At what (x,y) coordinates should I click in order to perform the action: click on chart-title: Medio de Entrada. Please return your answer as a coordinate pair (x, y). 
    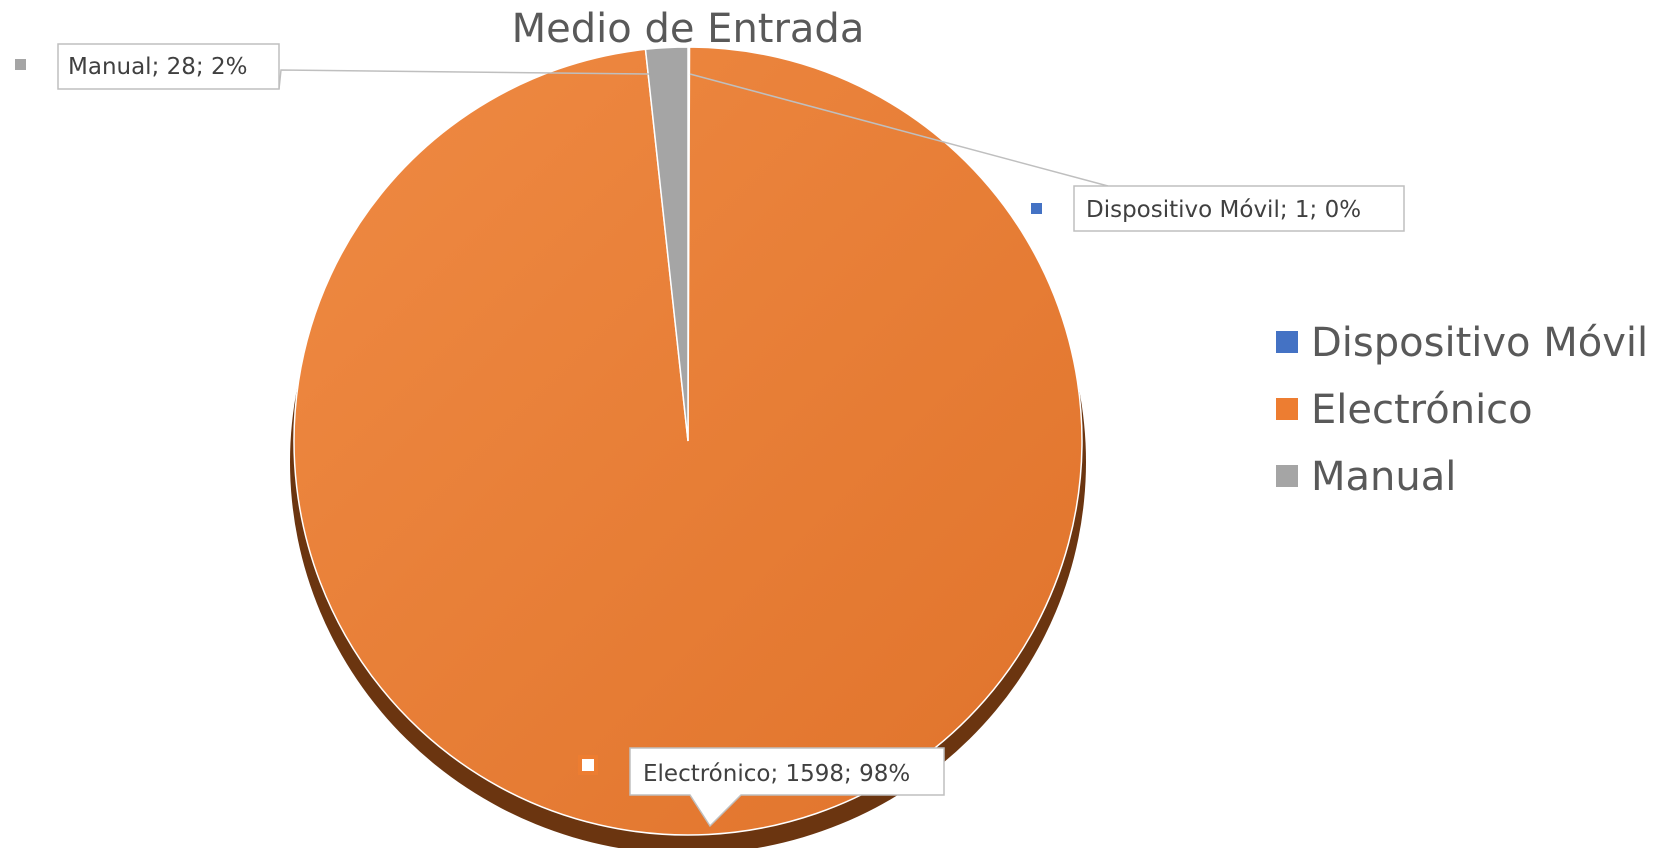
    Looking at the image, I should click on (688, 29).